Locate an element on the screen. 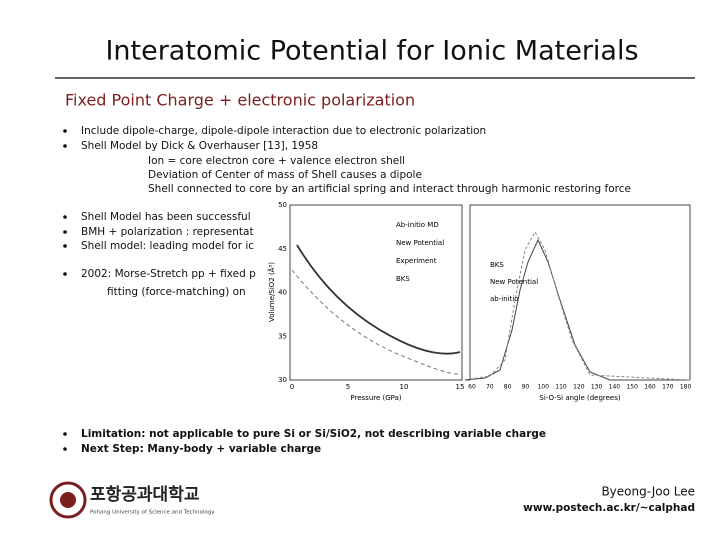 The height and width of the screenshot is (540, 720). url: www.postech.ac.kr/~calphad is located at coordinates (609, 508).